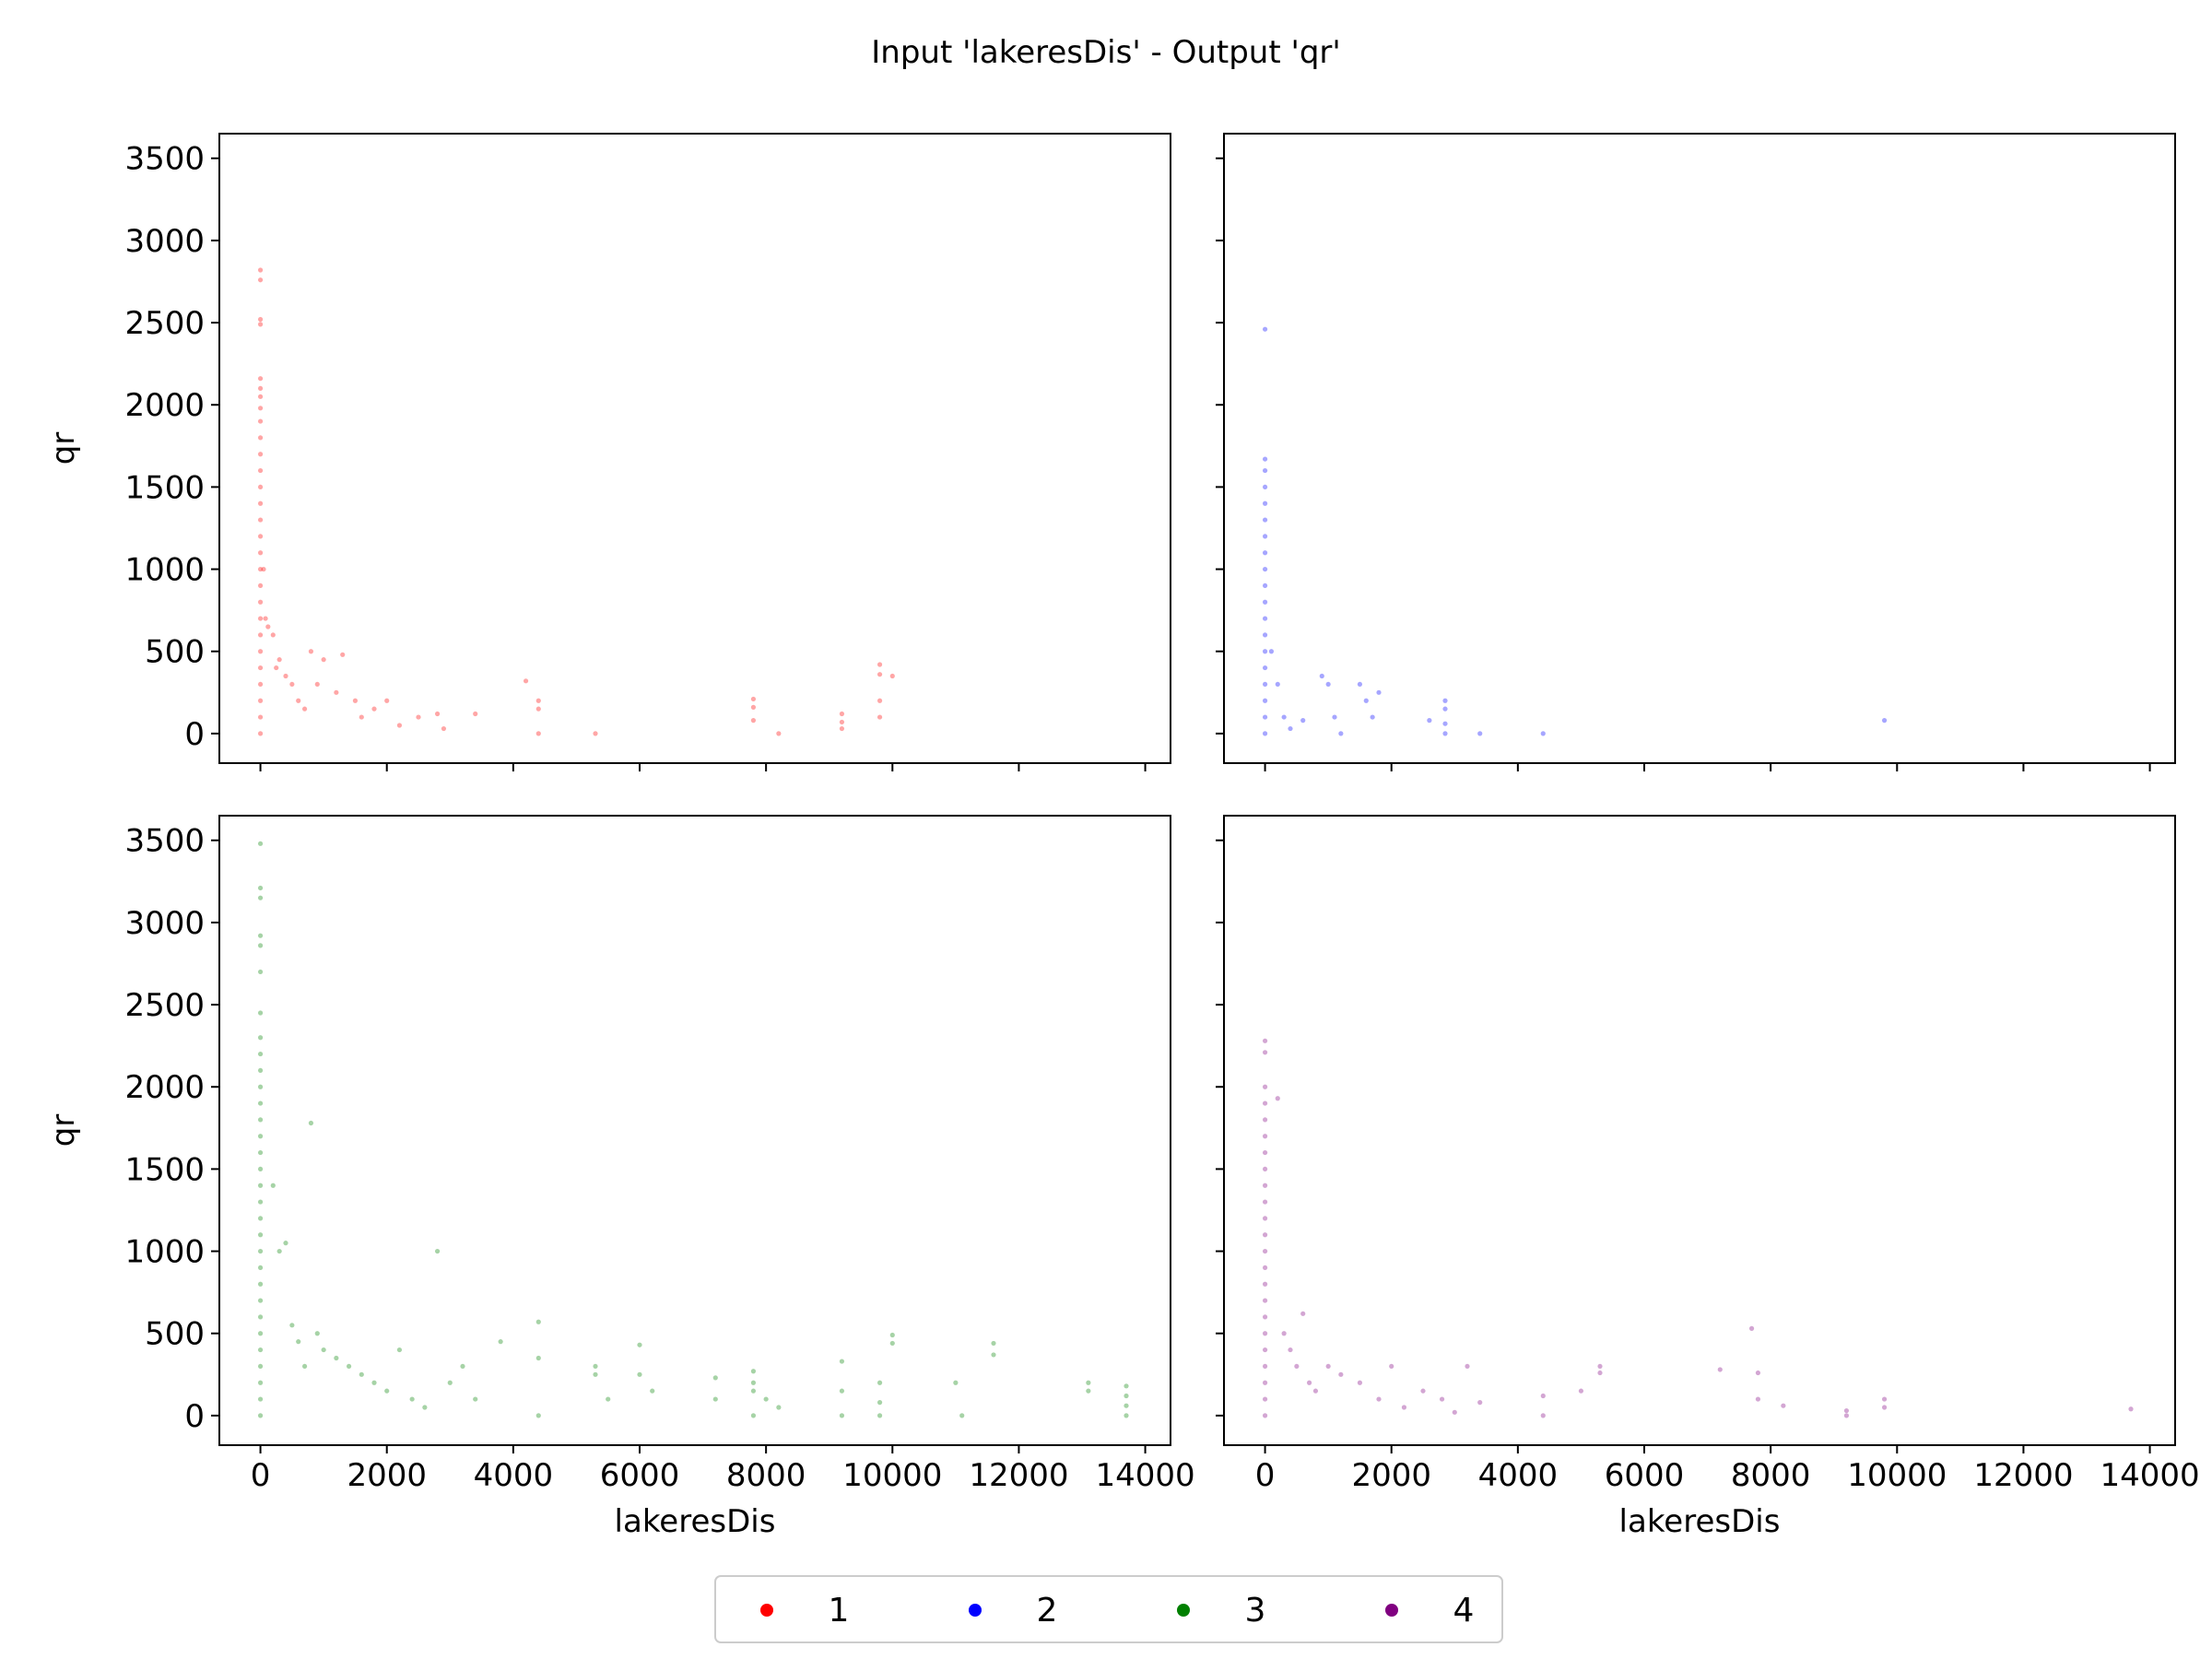 The height and width of the screenshot is (1659, 2212). Describe the element at coordinates (839, 1611) in the screenshot. I see `legend-label: 1` at that location.